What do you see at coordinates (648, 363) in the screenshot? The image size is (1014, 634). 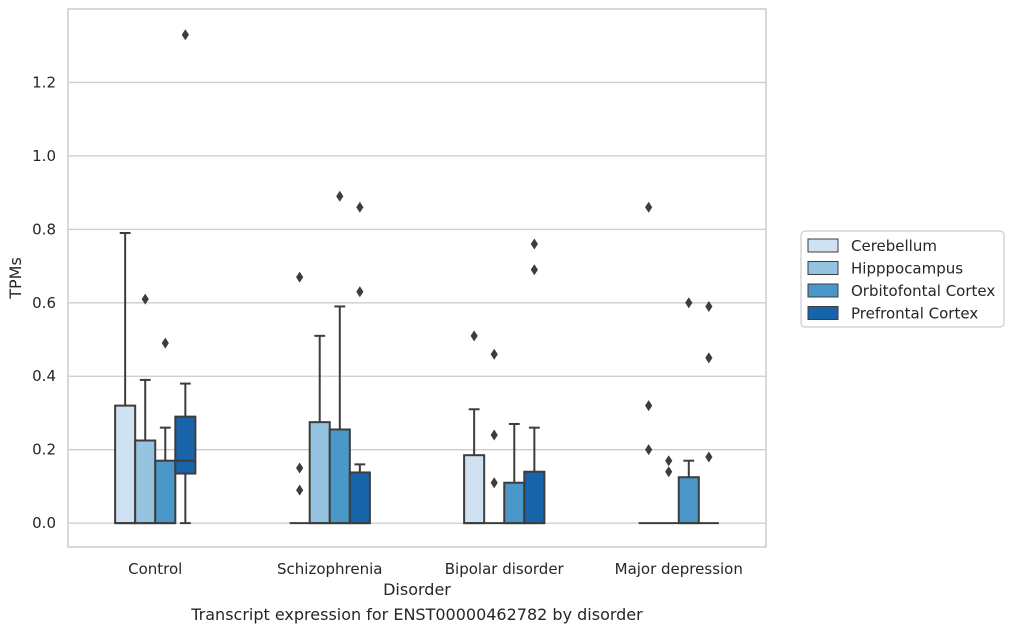 I see `box-cerebellum-major-depression` at bounding box center [648, 363].